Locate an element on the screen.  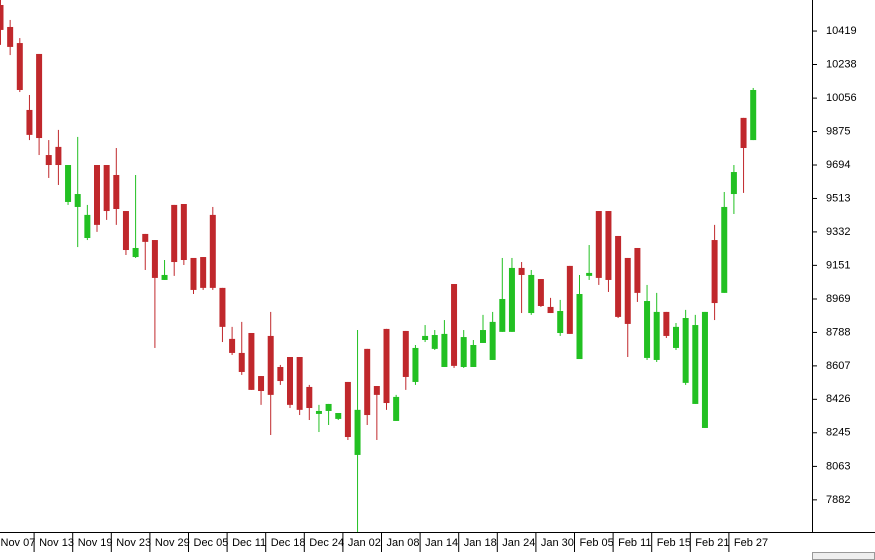
x-tick-label: Nov 29 is located at coordinates (172, 543).